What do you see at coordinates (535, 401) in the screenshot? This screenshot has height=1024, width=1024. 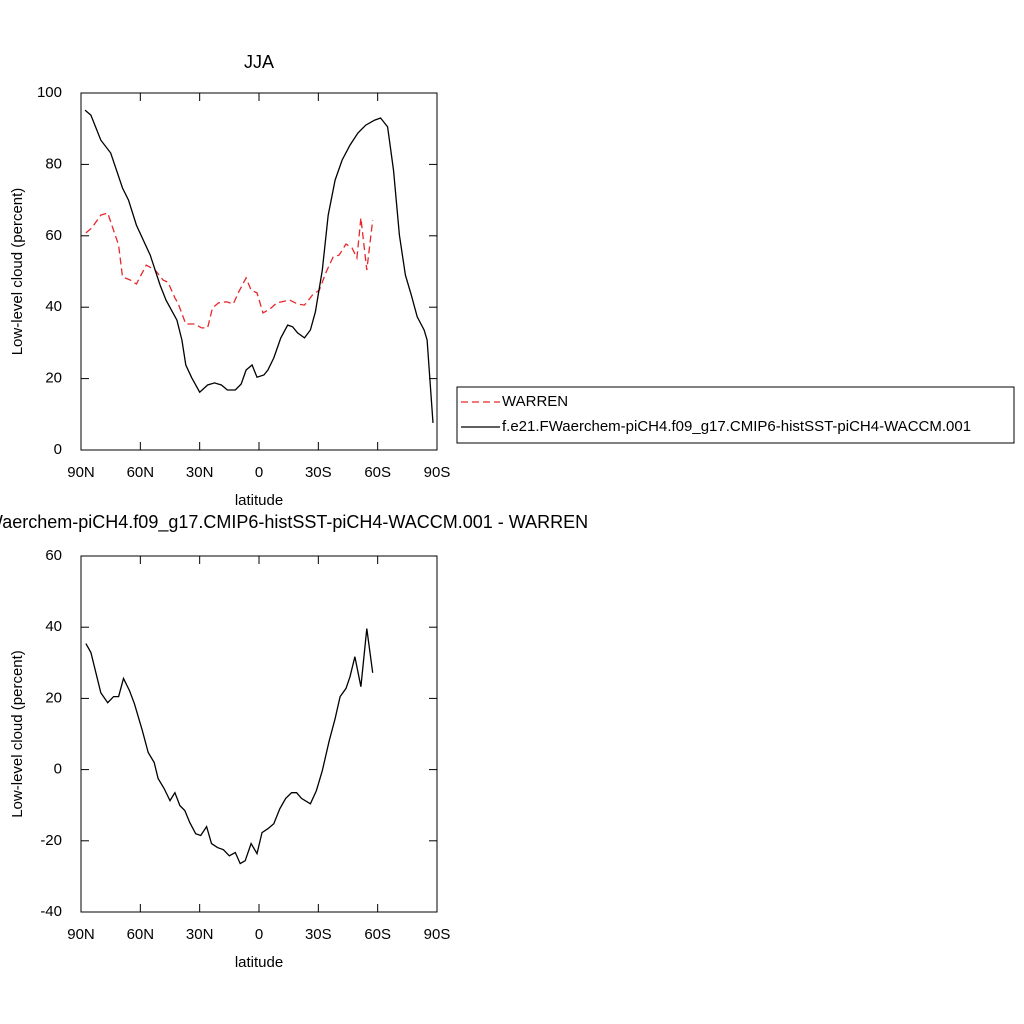 I see `legend-label: WARREN` at bounding box center [535, 401].